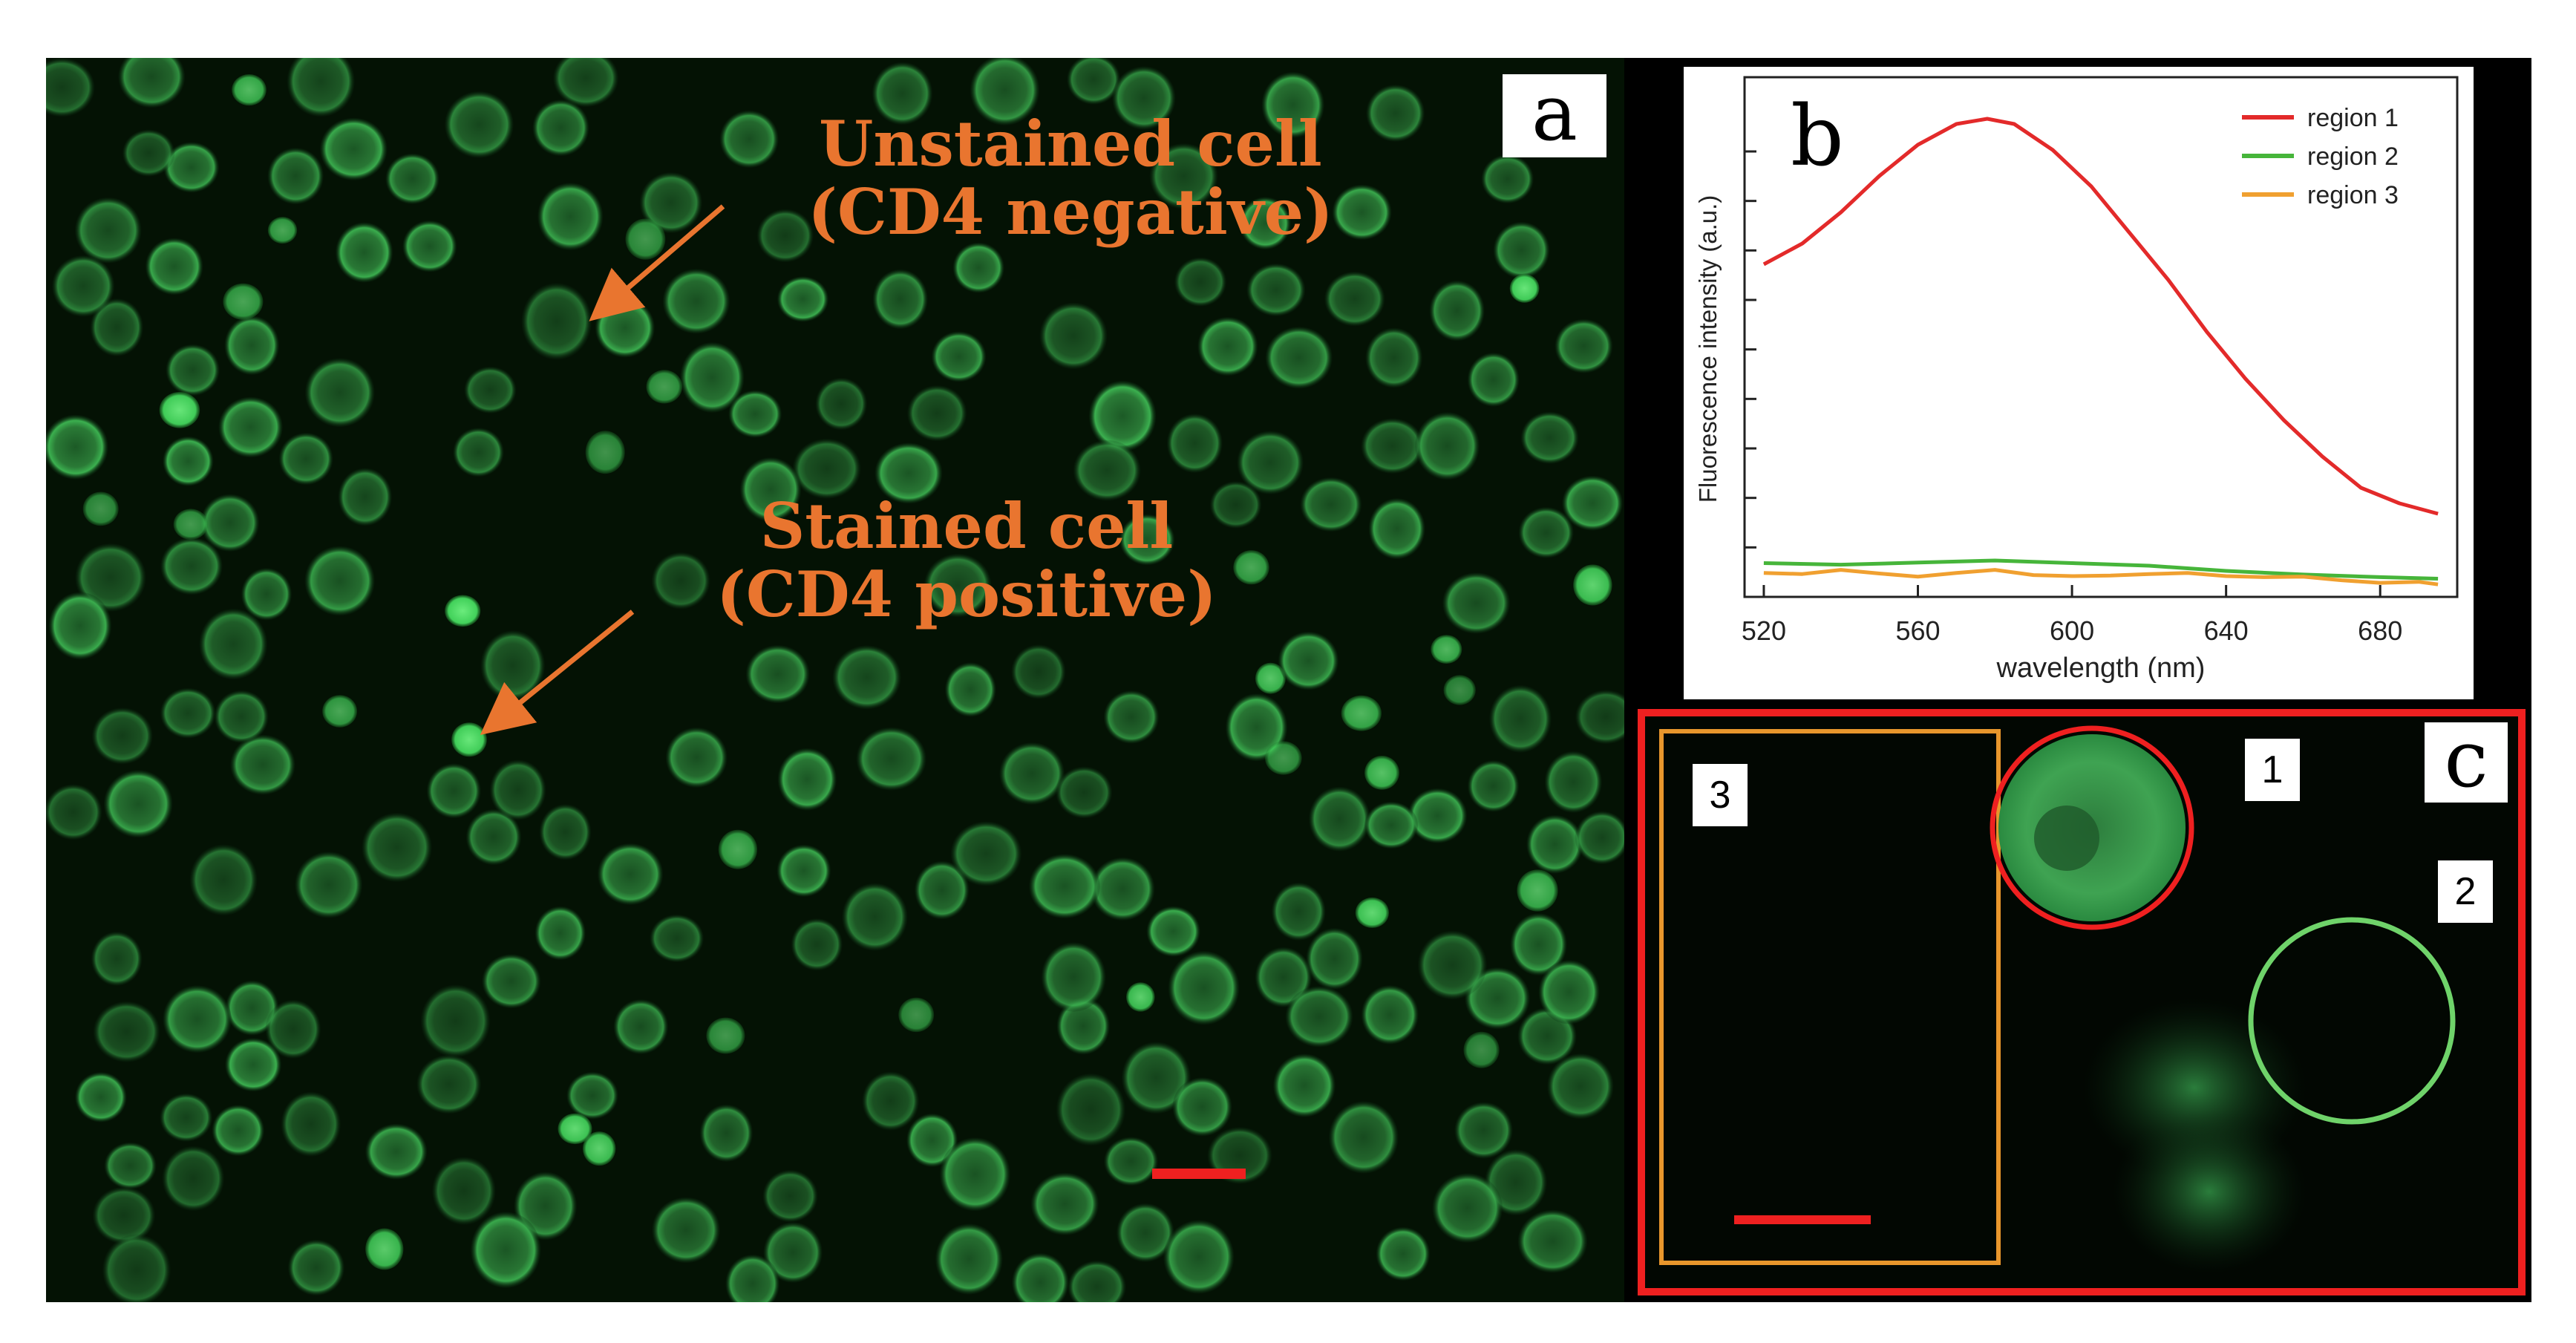  I want to click on diffuse-cell-lower, so click(2209, 1191).